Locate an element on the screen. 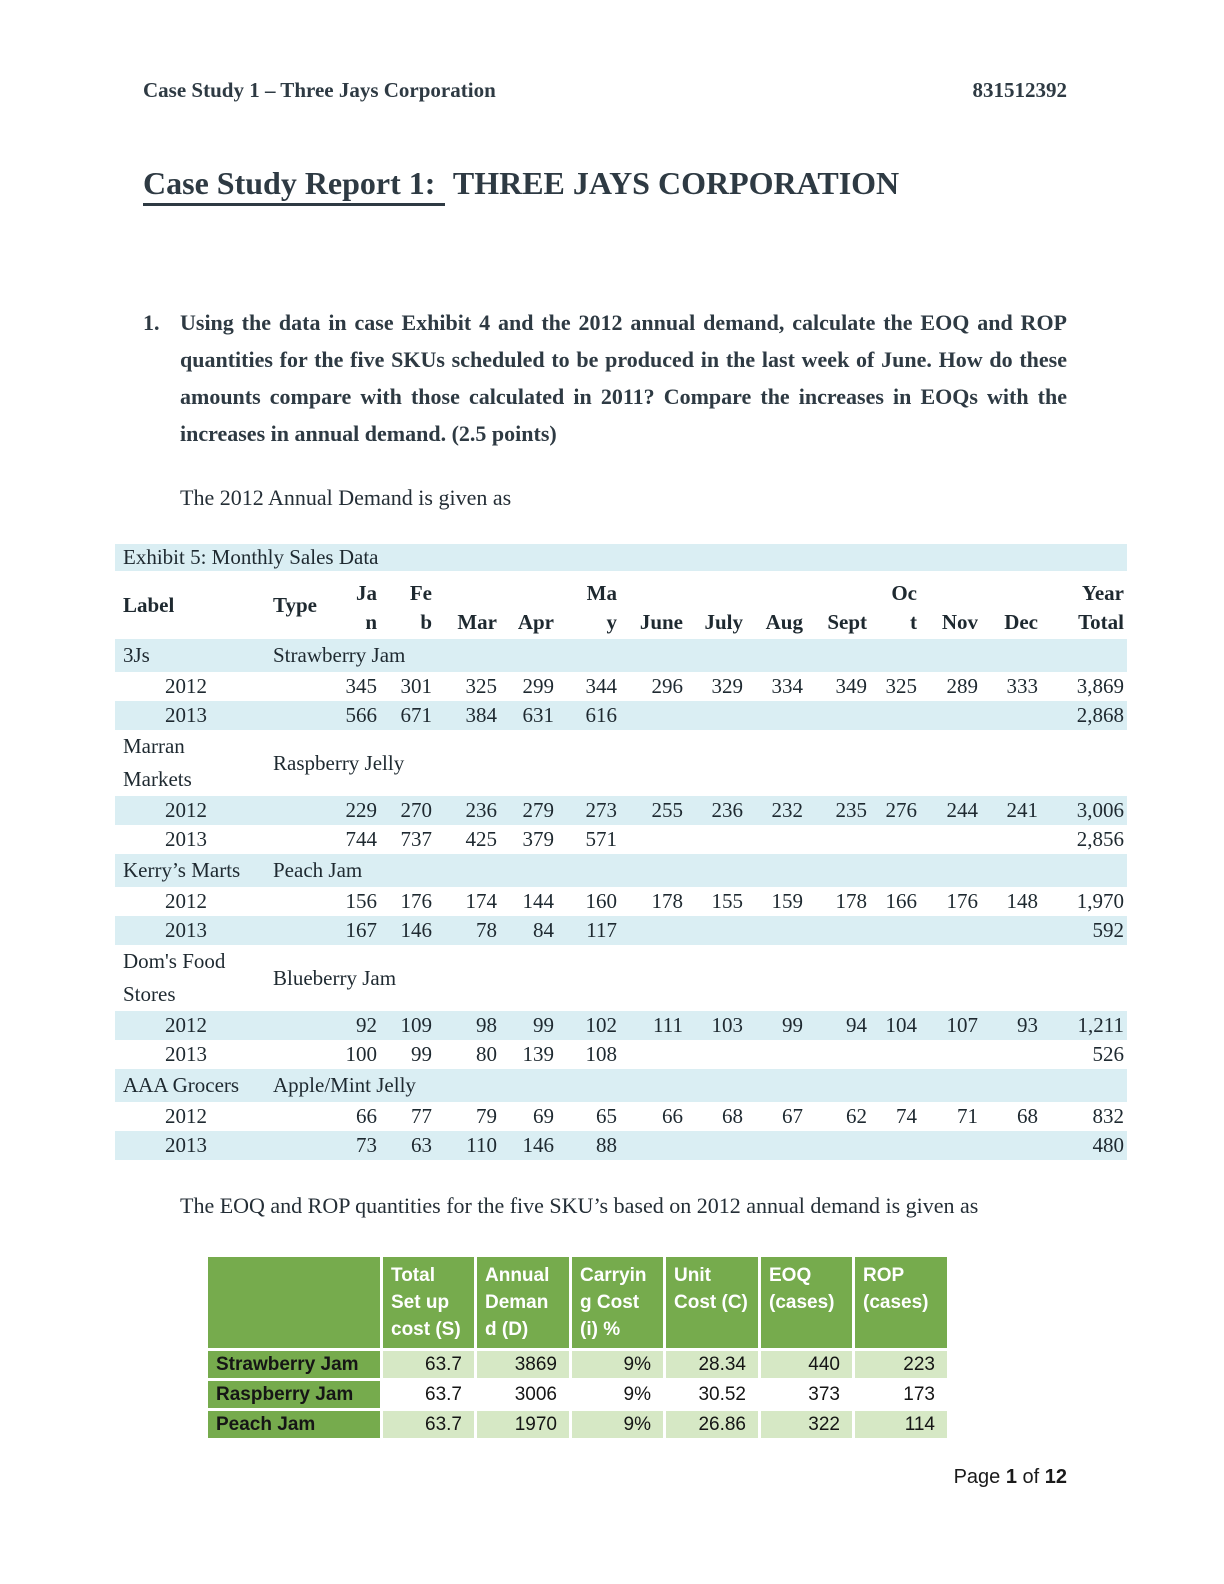 The width and height of the screenshot is (1224, 1584). month-value-cell-10: 325 is located at coordinates (901, 686).